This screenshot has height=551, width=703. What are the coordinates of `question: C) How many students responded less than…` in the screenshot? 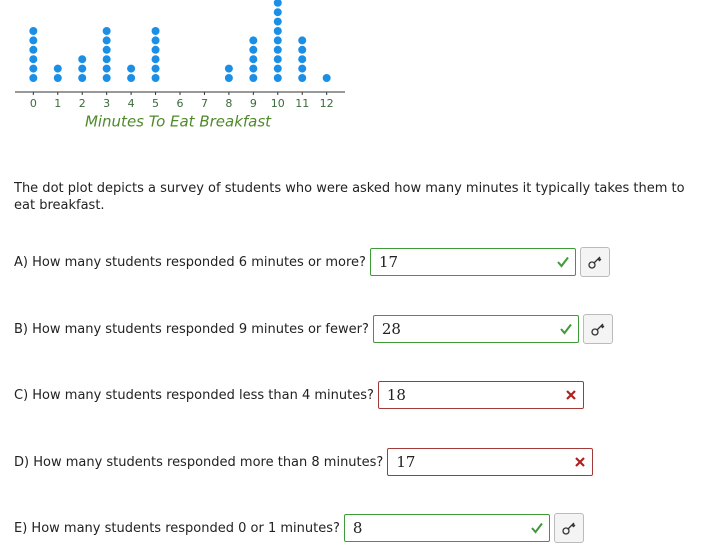 It's located at (299, 395).